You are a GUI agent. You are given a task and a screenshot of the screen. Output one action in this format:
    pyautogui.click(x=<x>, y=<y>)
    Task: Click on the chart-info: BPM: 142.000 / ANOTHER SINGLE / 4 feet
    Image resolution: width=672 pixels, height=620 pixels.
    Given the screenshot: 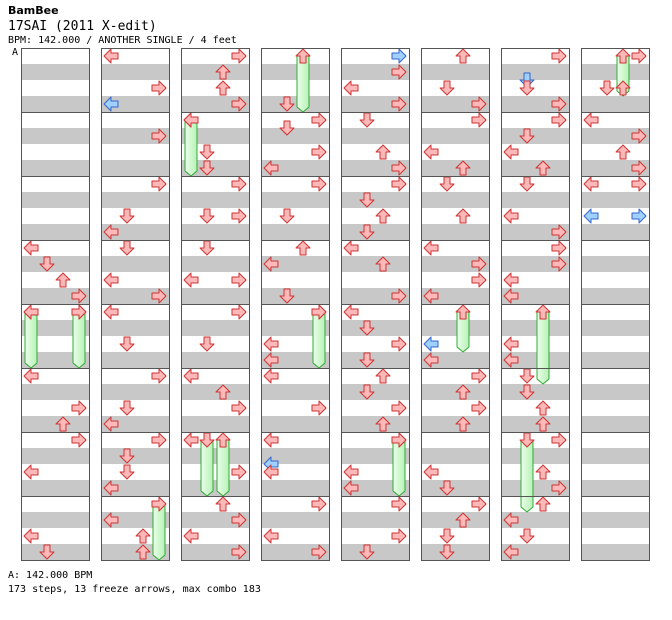 What is the action you would take?
    pyautogui.click(x=122, y=40)
    